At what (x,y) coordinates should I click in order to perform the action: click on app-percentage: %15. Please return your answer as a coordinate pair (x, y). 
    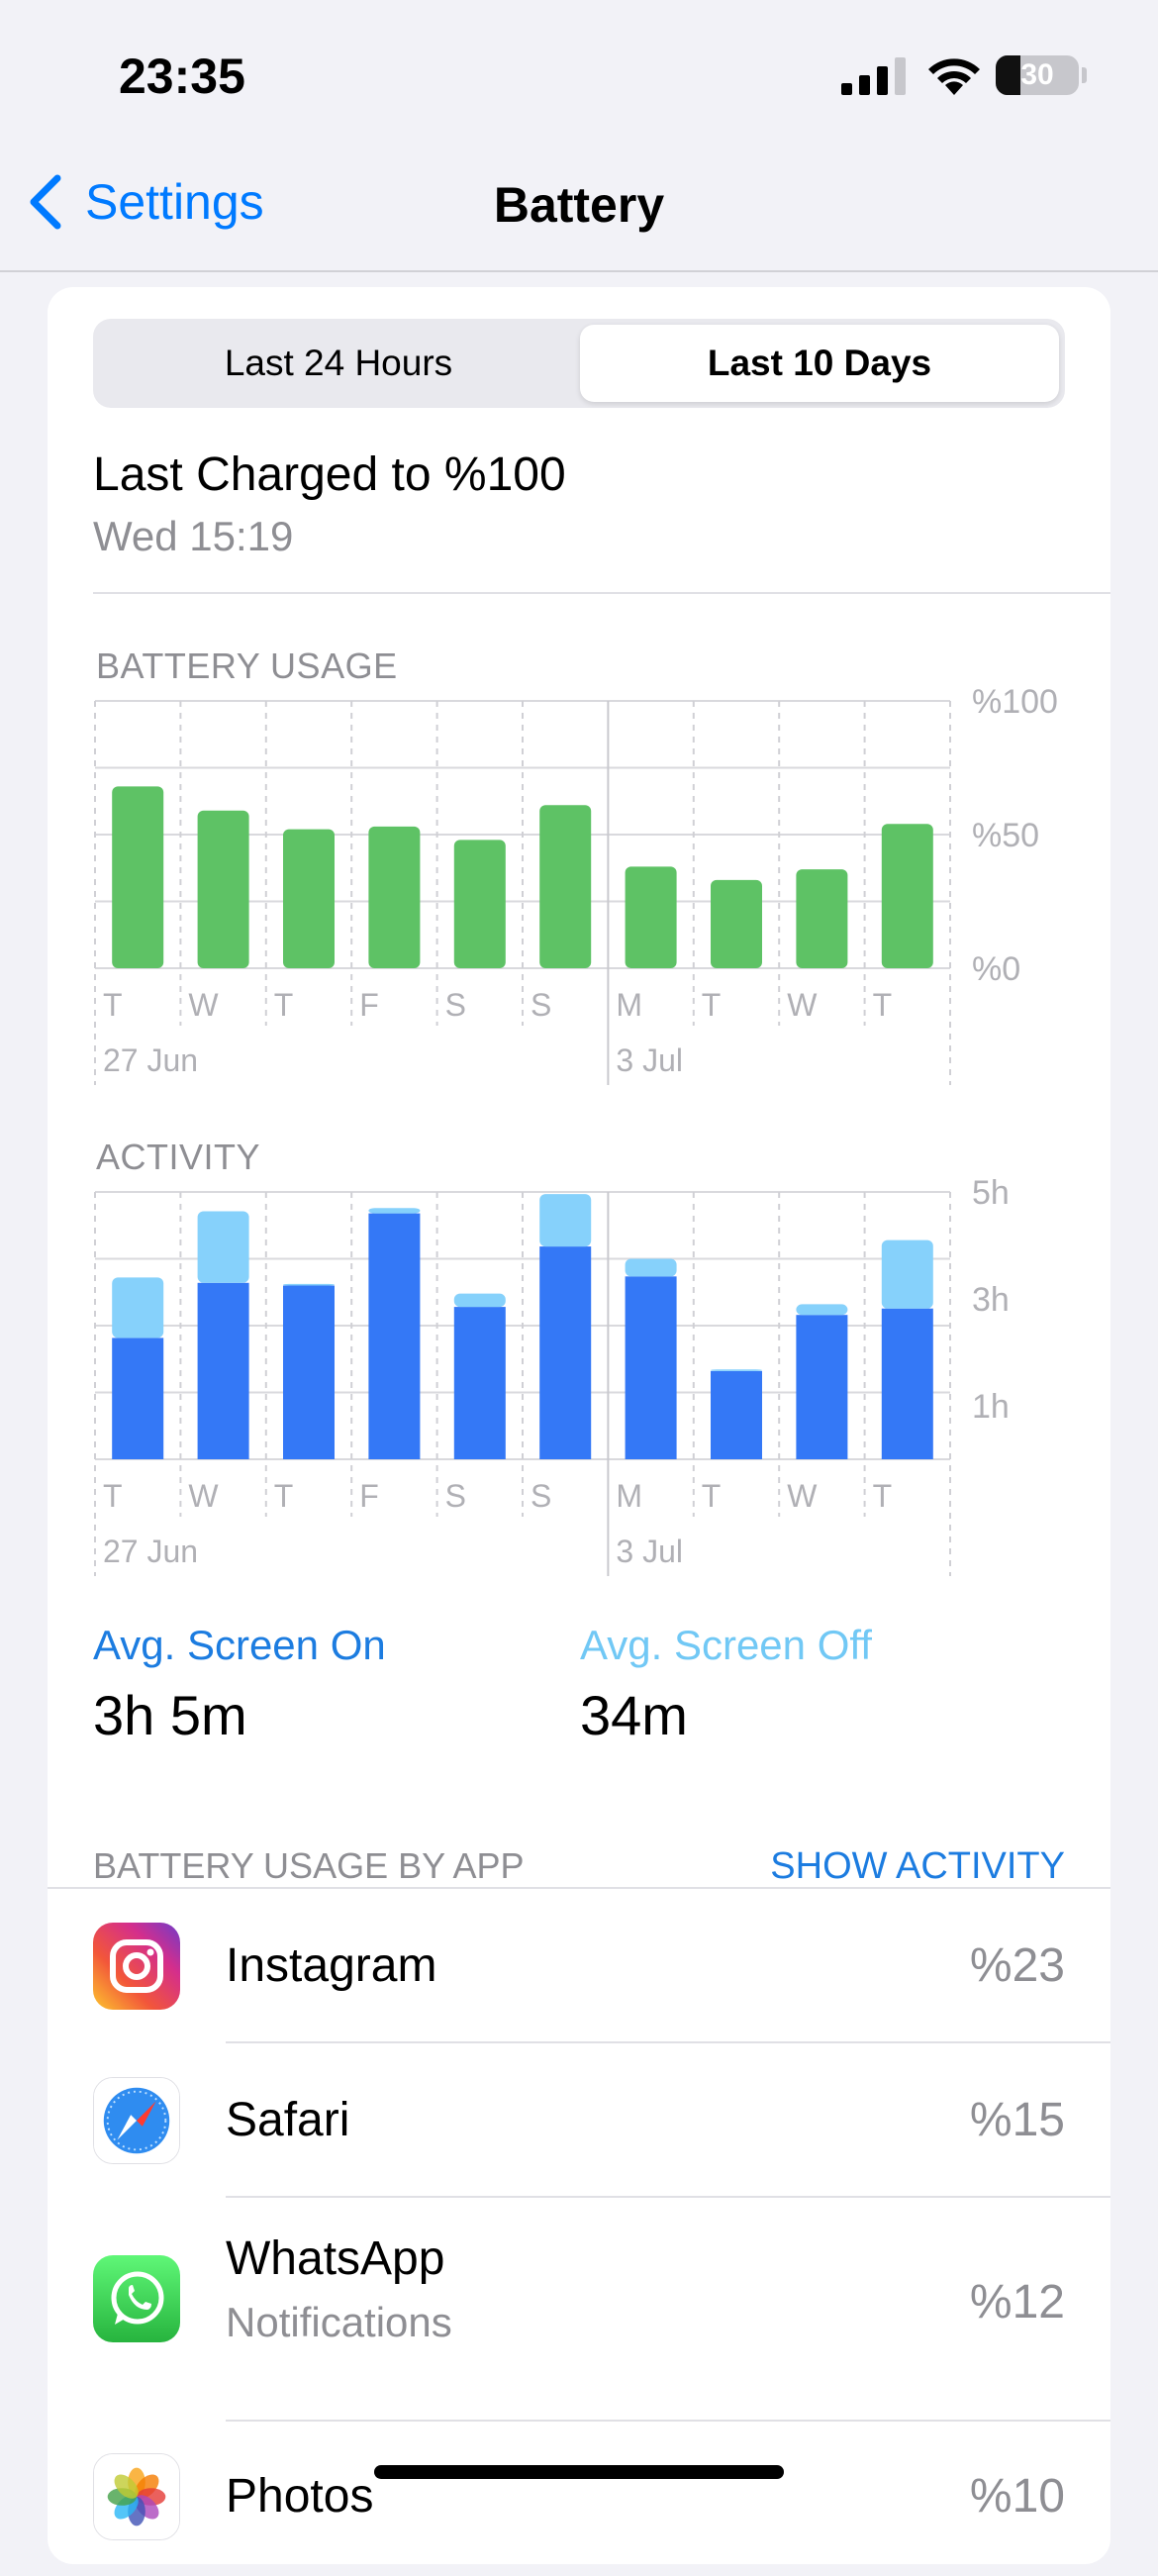
    Looking at the image, I should click on (1017, 2120).